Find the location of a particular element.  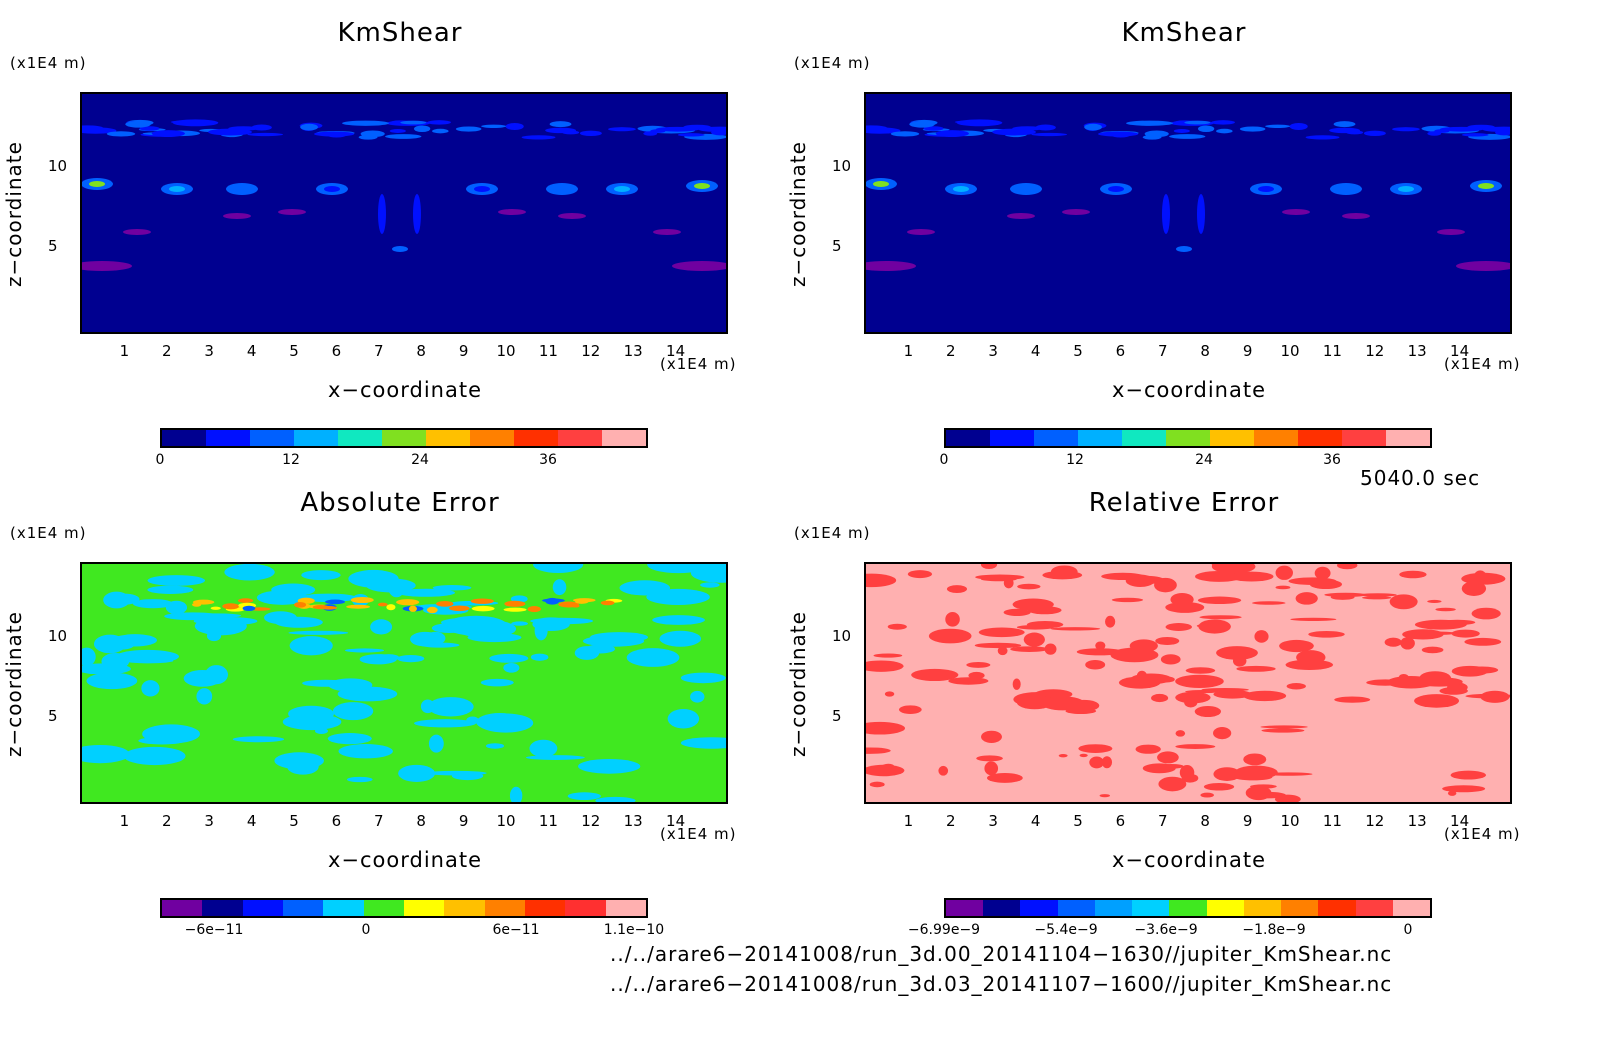

x-tick-label: 12 is located at coordinates (591, 821).